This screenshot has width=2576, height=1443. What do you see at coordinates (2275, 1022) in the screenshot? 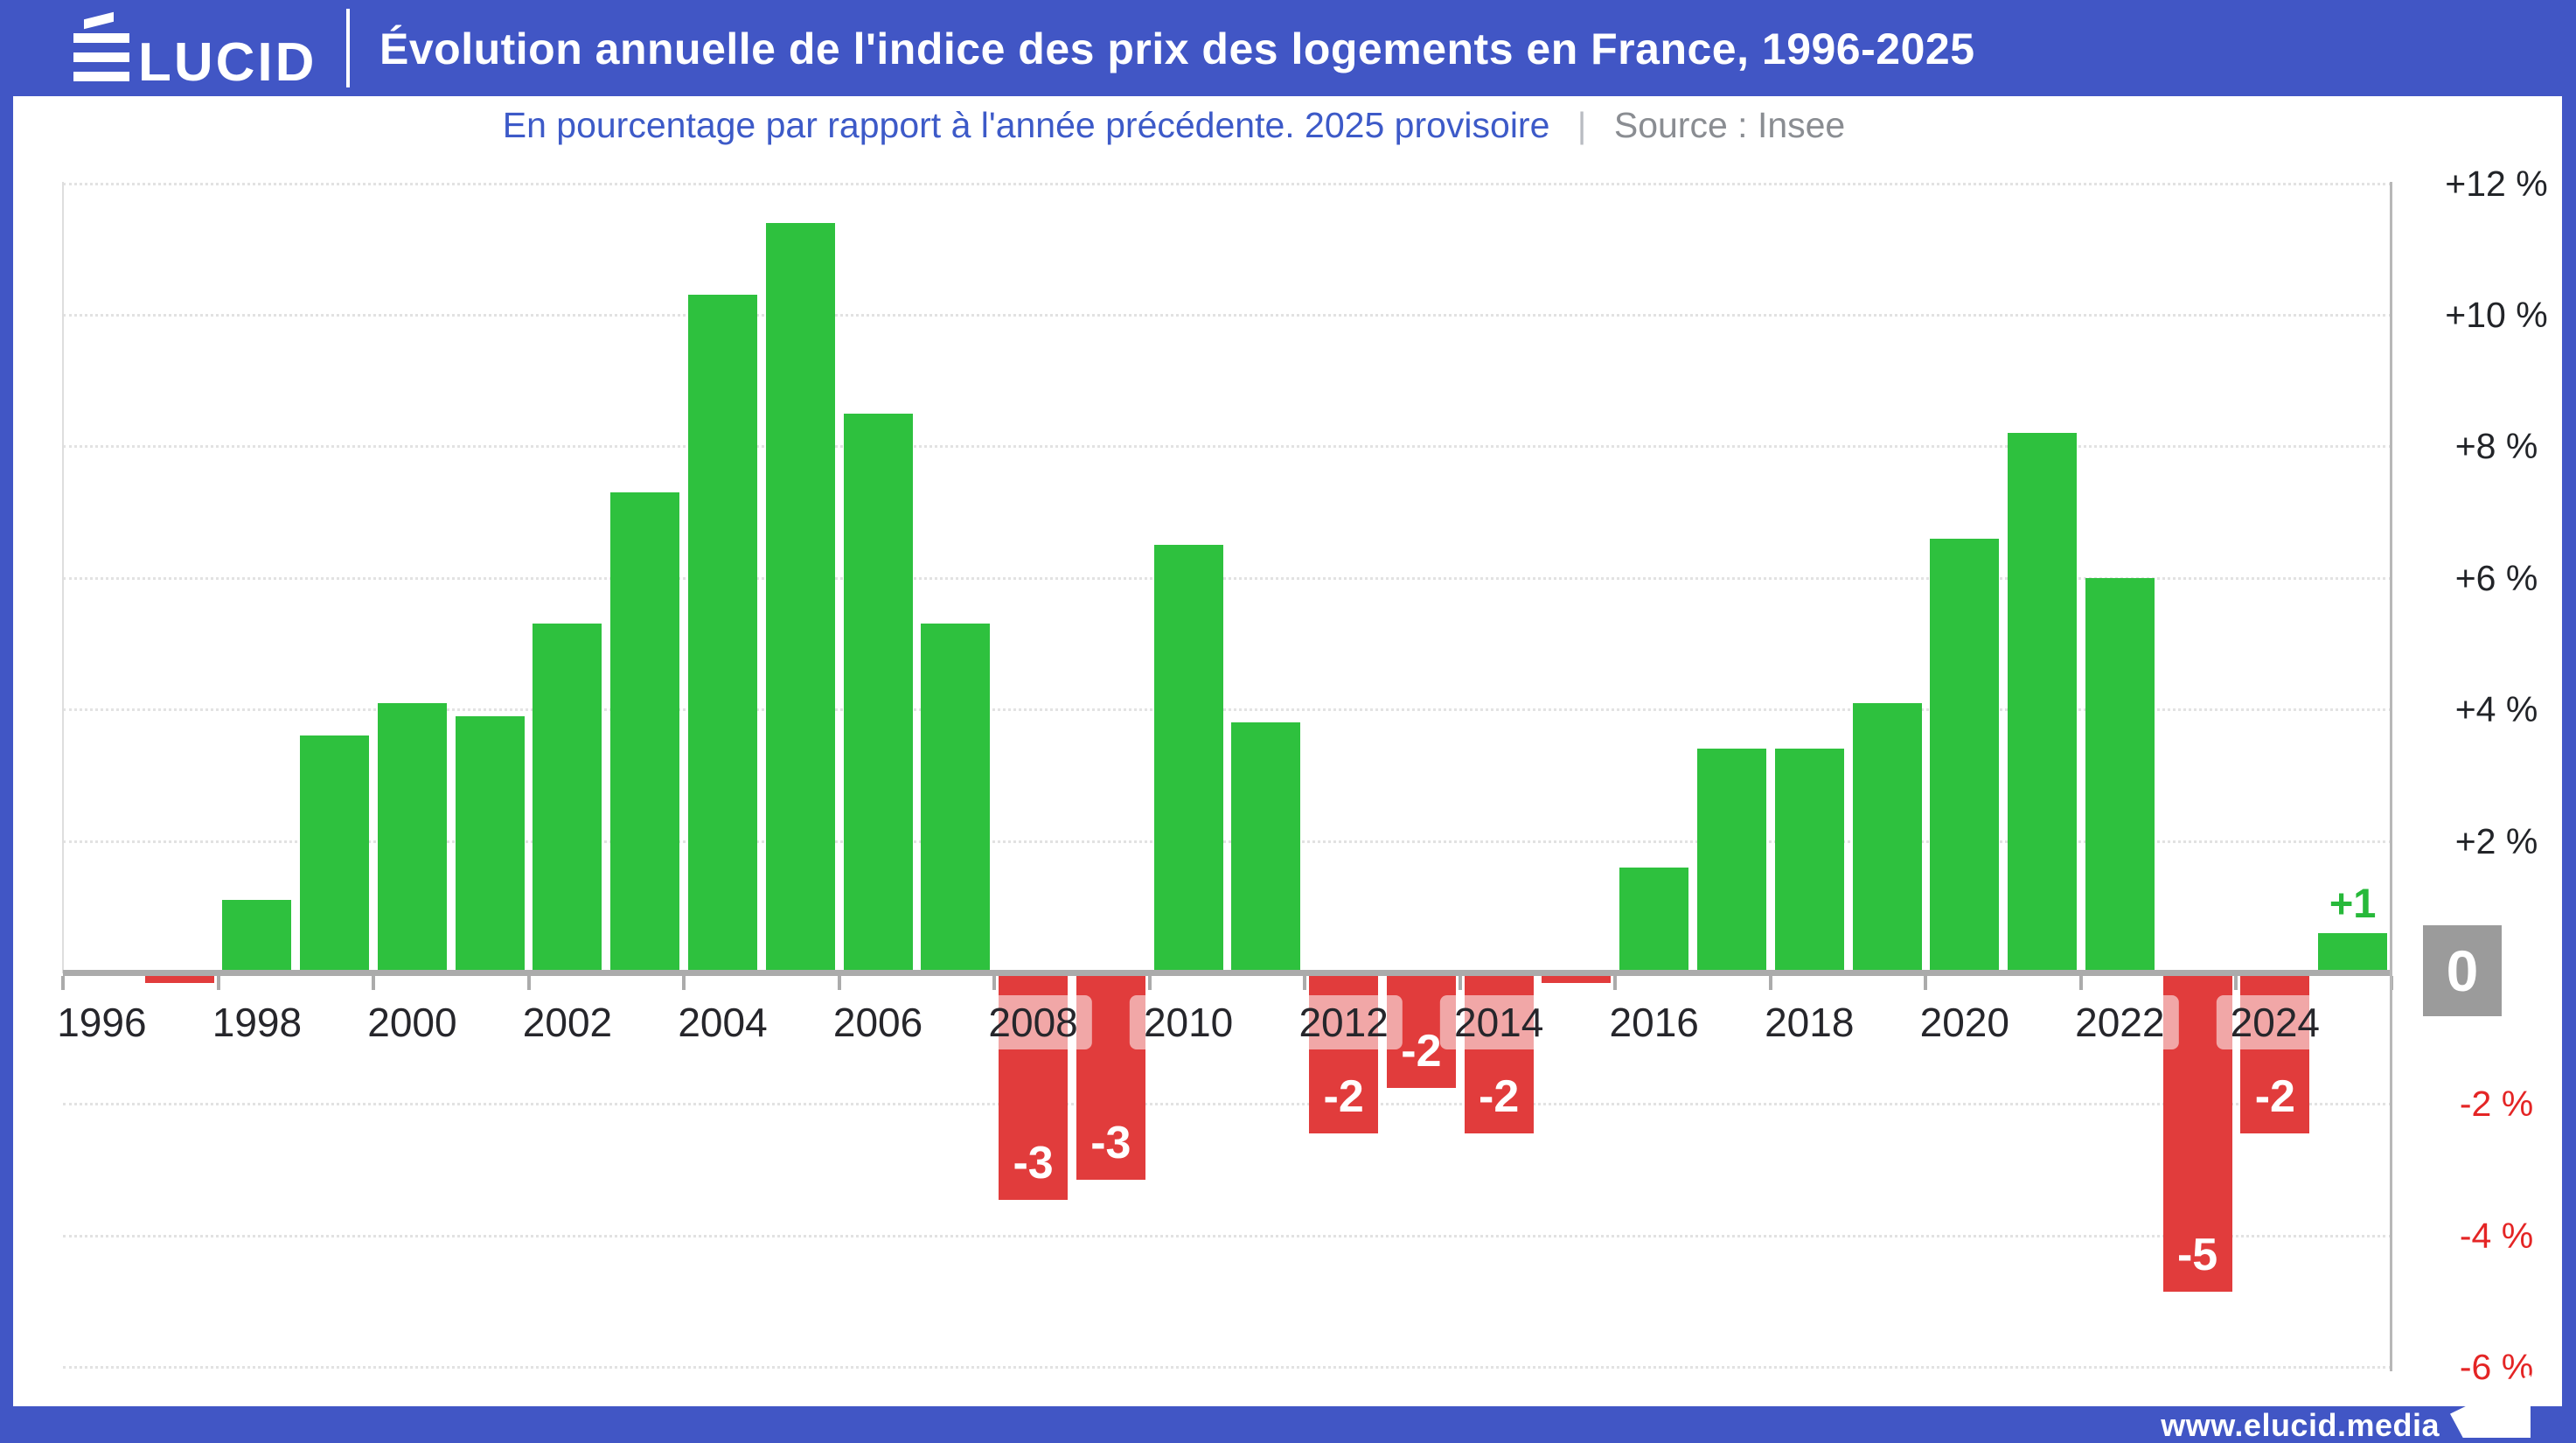
I see `x-tick-label-2024: 2024` at bounding box center [2275, 1022].